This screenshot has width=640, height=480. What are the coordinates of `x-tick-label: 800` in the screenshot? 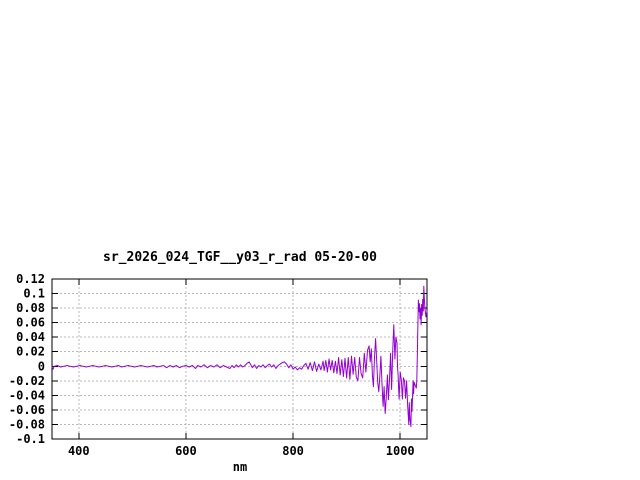 It's located at (293, 451).